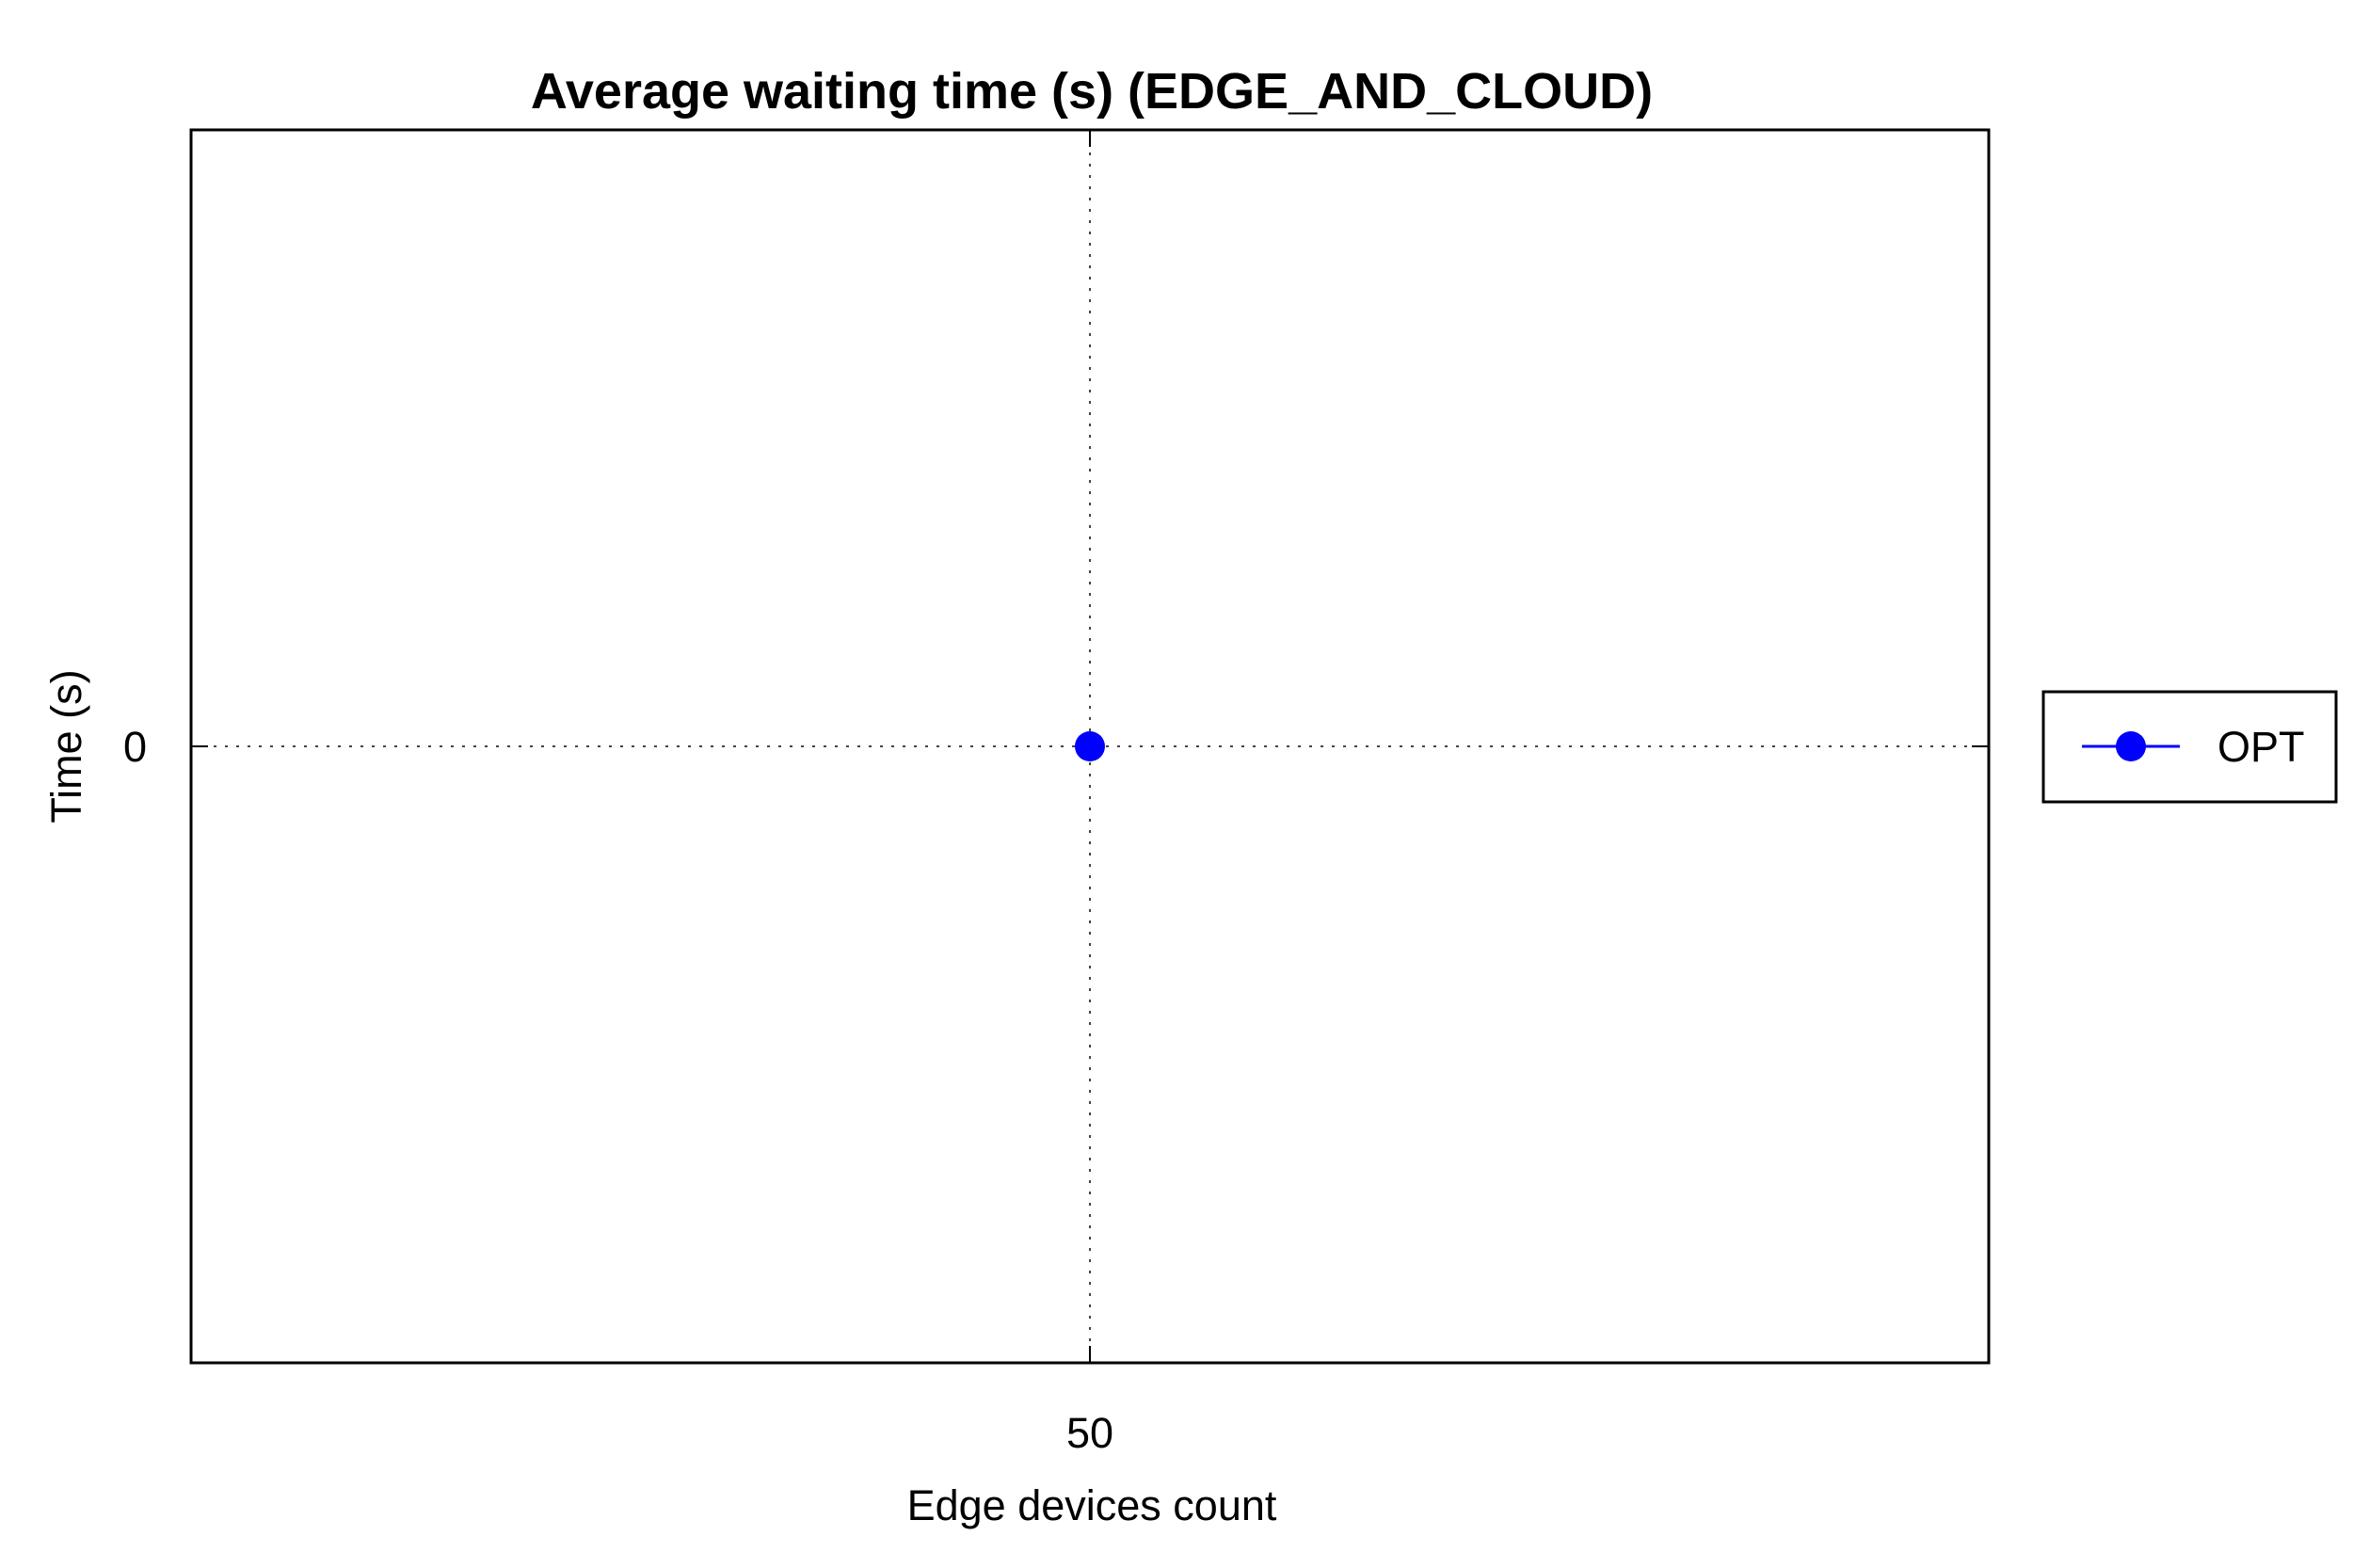 The height and width of the screenshot is (1568, 2353). Describe the element at coordinates (2261, 747) in the screenshot. I see `legend-label-opt: OPT` at that location.